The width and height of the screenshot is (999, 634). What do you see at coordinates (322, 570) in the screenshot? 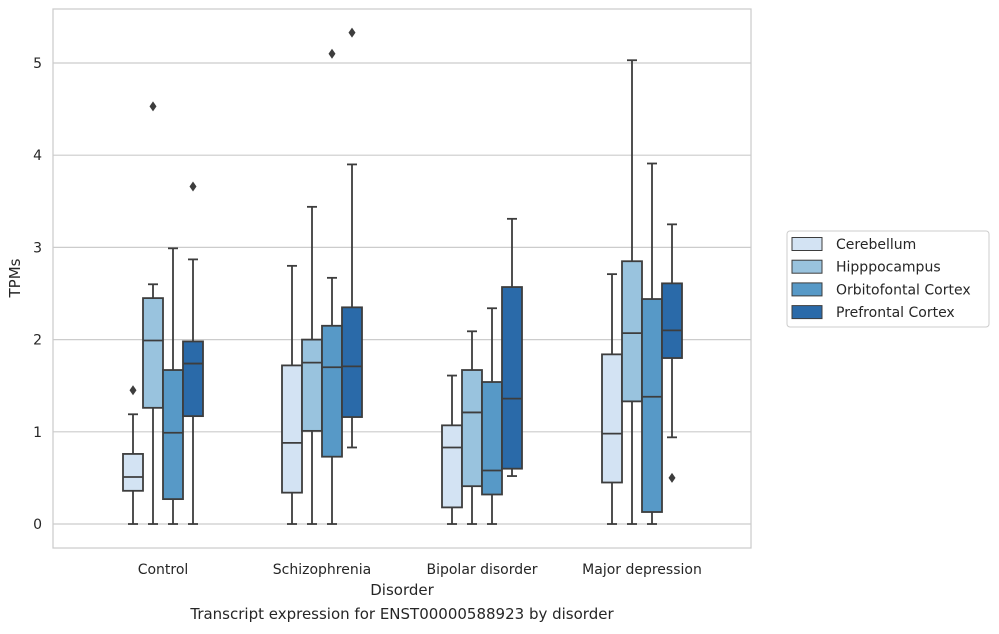
I see `x-tick-label: Schizophrenia` at bounding box center [322, 570].